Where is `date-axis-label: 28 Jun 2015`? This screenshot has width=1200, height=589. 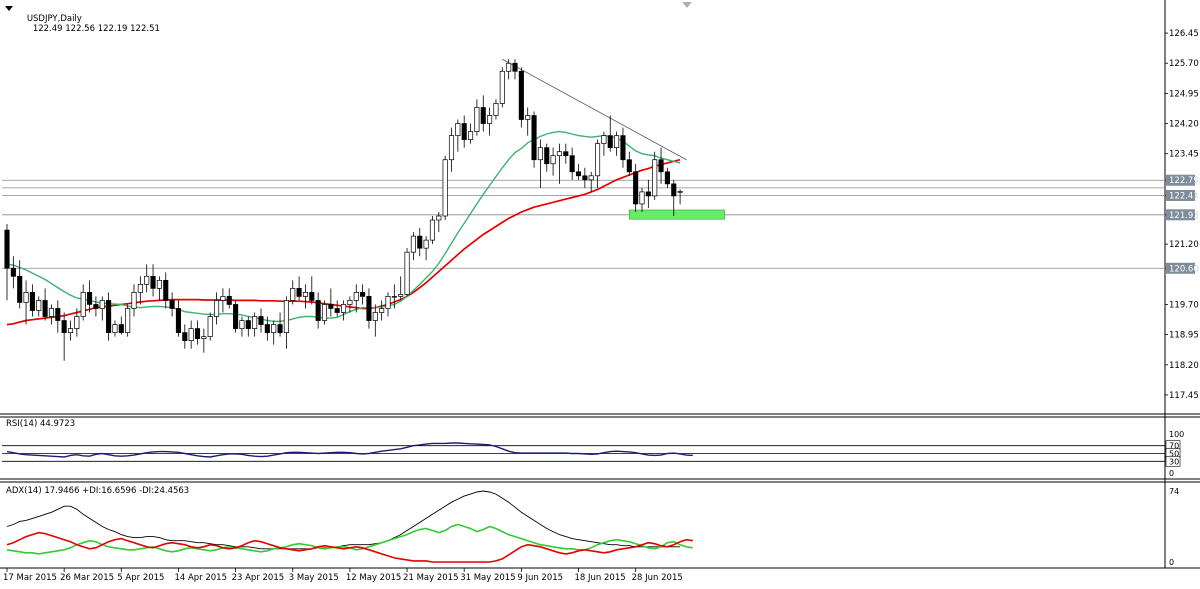 date-axis-label: 28 Jun 2015 is located at coordinates (657, 578).